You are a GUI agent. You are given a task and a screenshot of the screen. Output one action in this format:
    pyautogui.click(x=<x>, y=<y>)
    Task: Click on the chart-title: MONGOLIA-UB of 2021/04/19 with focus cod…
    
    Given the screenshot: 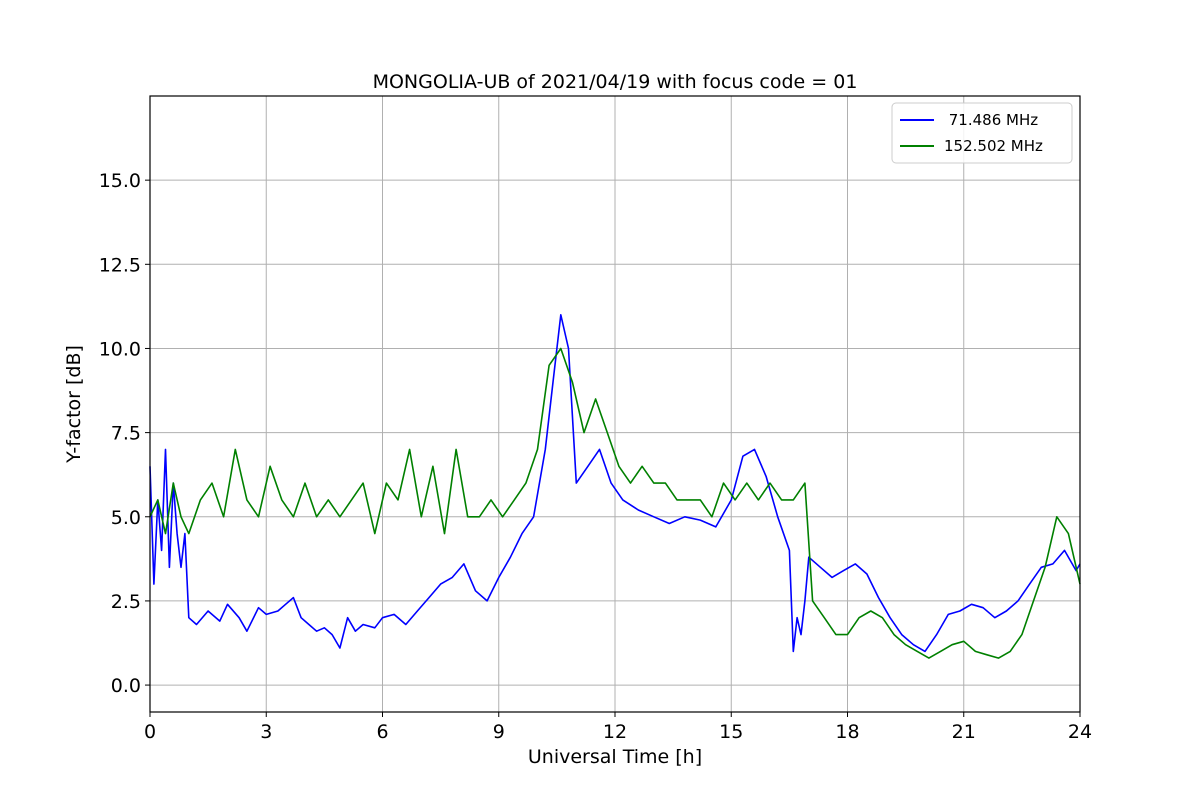 What is the action you would take?
    pyautogui.click(x=615, y=82)
    